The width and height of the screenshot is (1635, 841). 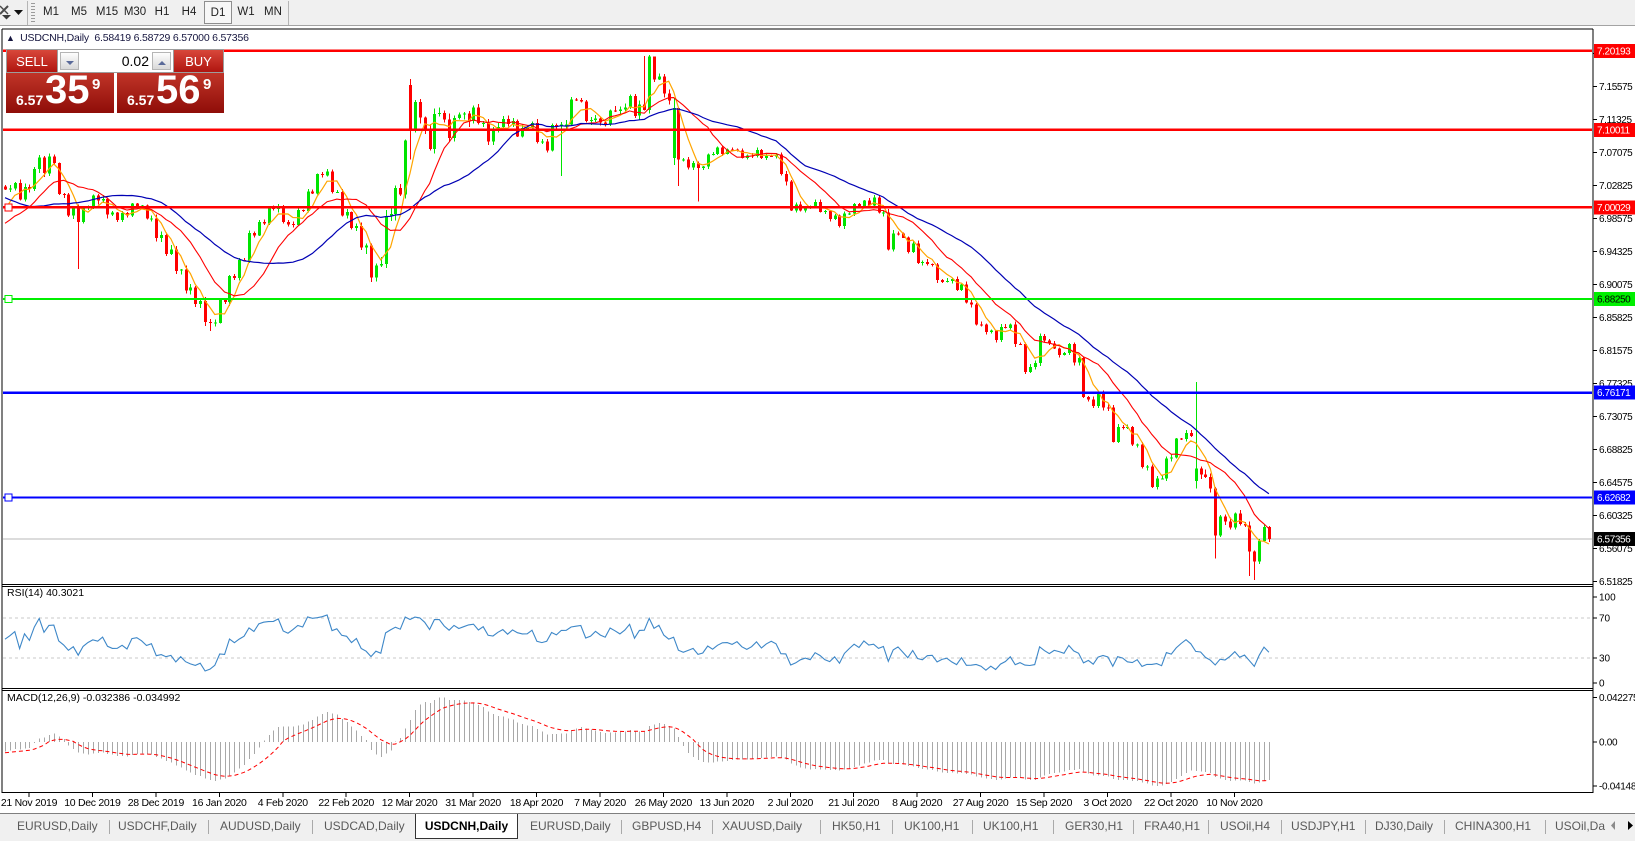 I want to click on svg-text: 3 Oct 2020, so click(x=1107, y=803).